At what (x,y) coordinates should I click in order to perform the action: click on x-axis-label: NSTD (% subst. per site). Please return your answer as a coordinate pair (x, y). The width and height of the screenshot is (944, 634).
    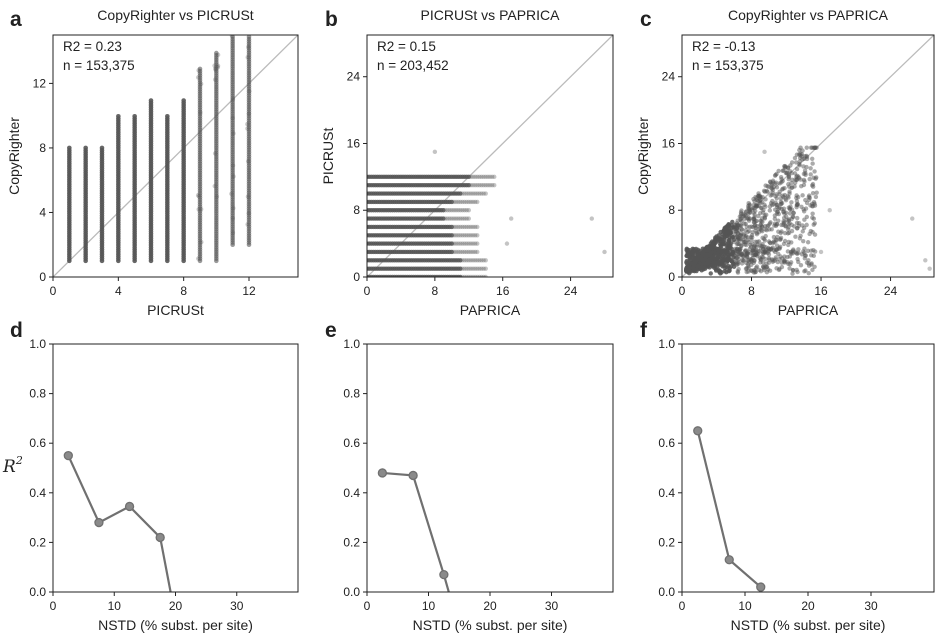
    Looking at the image, I should click on (490, 625).